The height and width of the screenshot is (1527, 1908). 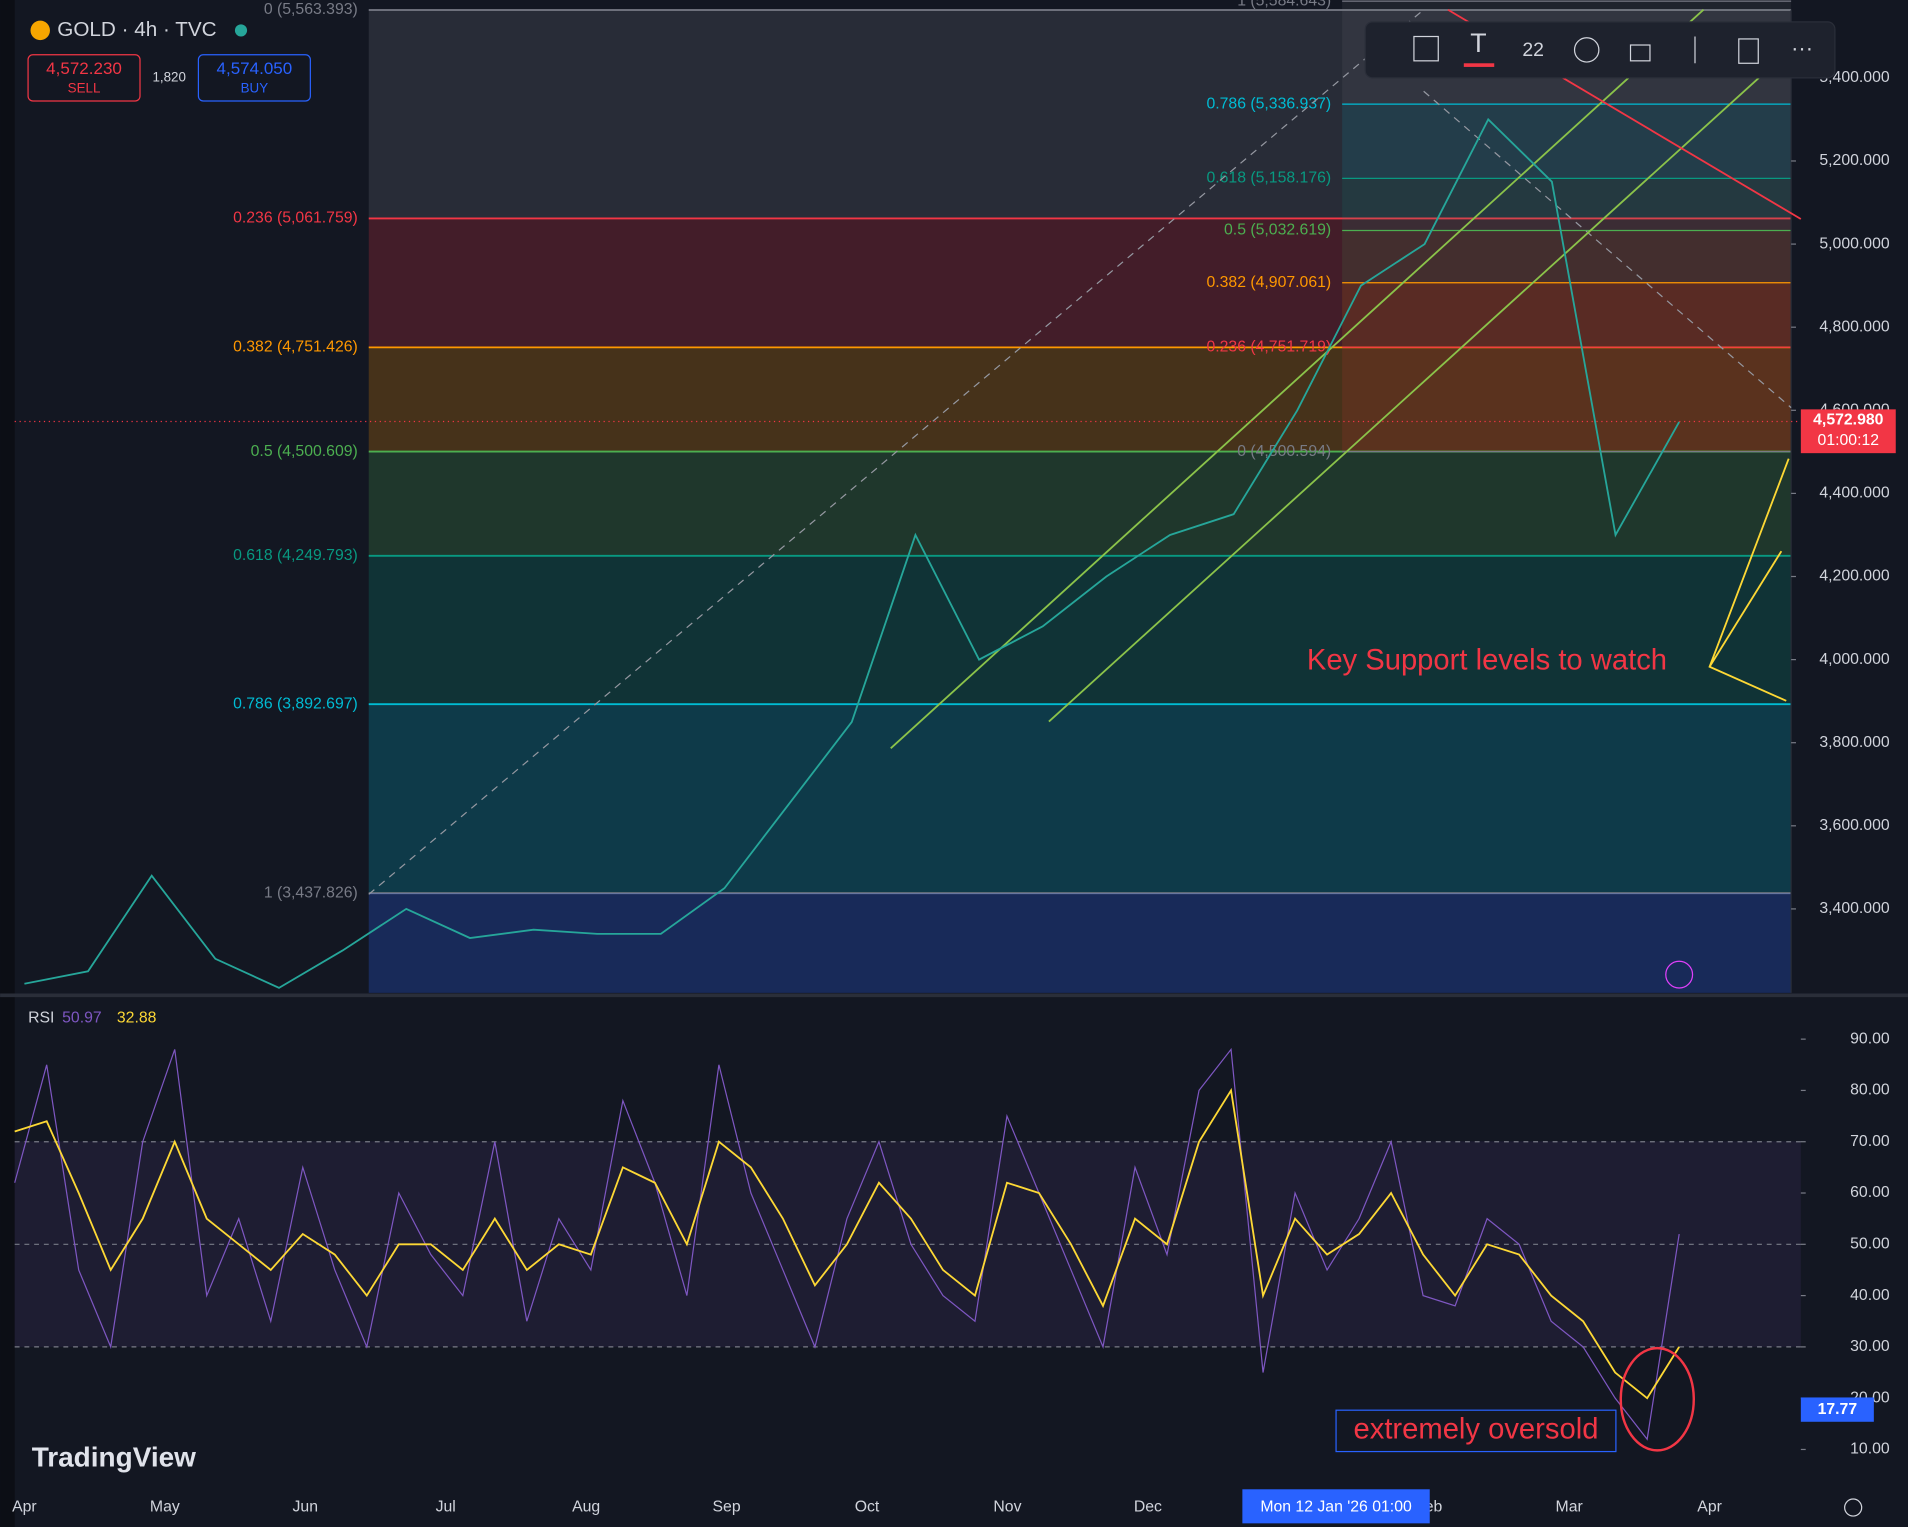 What do you see at coordinates (304, 451) in the screenshot?
I see `fib-label: 0.5 (4,500.609)` at bounding box center [304, 451].